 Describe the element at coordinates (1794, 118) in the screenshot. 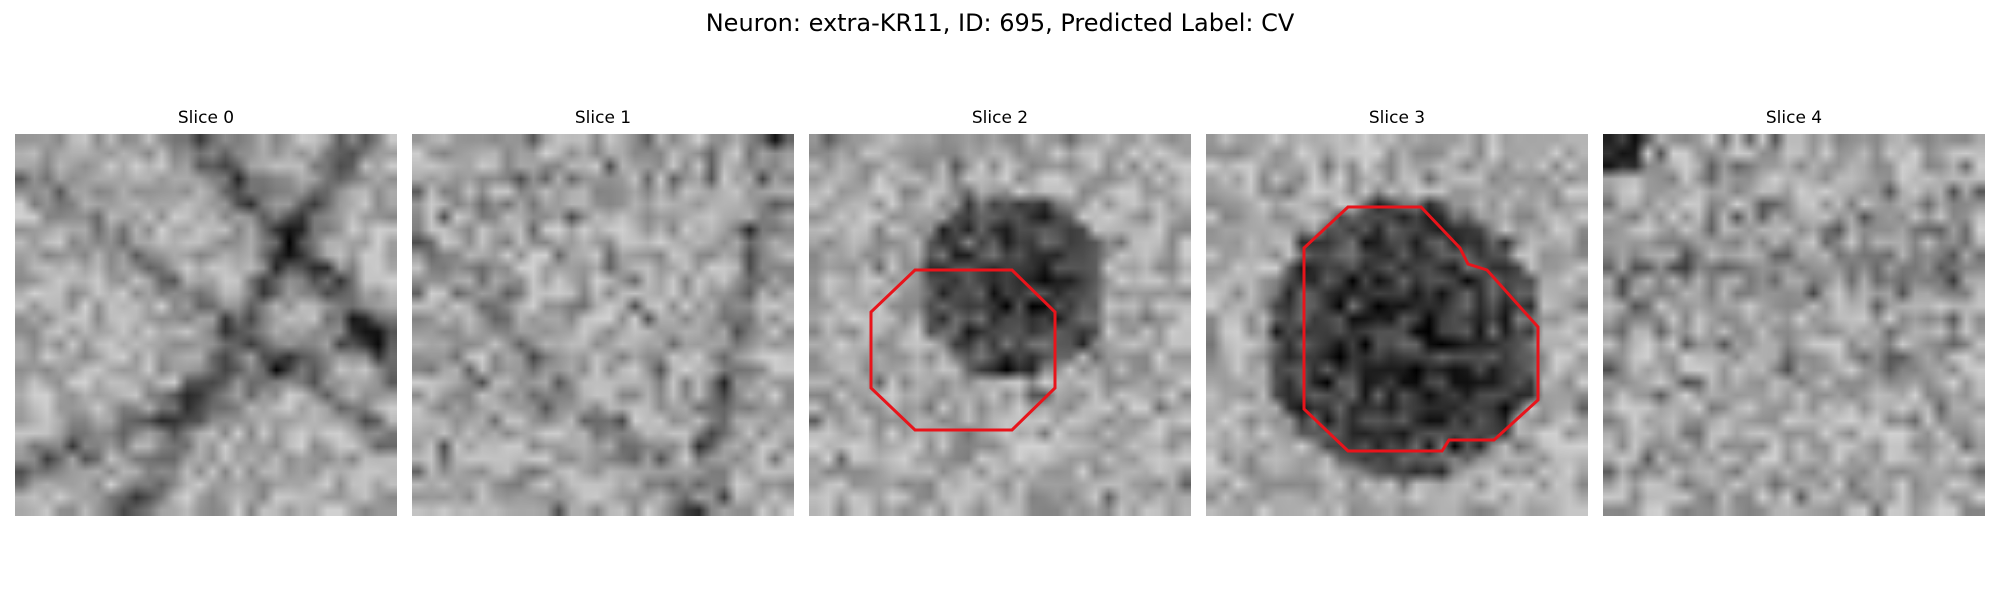

I see `slice-title: Slice 4` at that location.